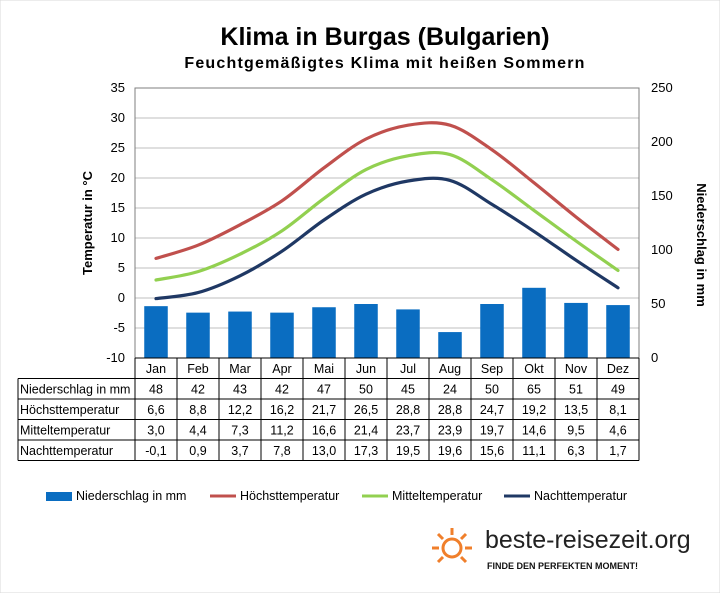  I want to click on table-cell: 11,2, so click(281, 431).